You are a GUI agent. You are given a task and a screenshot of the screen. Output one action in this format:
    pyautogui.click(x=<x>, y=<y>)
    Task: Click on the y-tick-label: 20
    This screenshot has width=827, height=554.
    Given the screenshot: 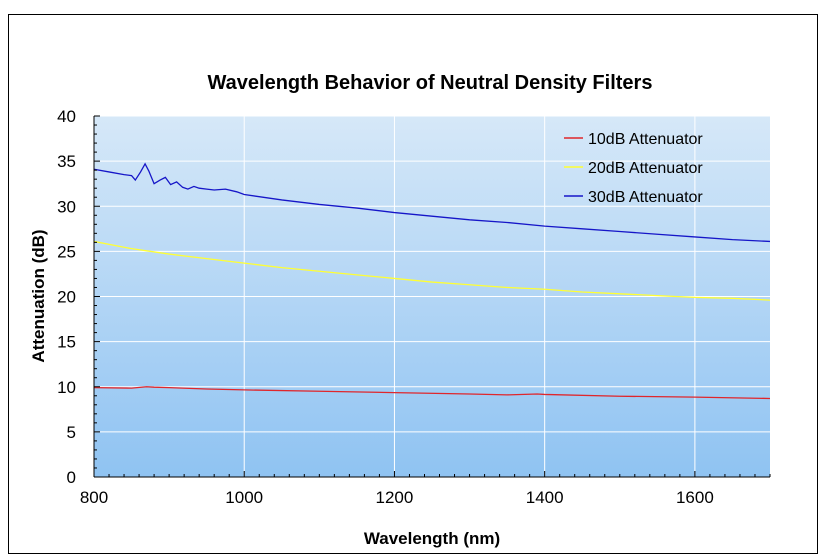 What is the action you would take?
    pyautogui.click(x=66, y=297)
    